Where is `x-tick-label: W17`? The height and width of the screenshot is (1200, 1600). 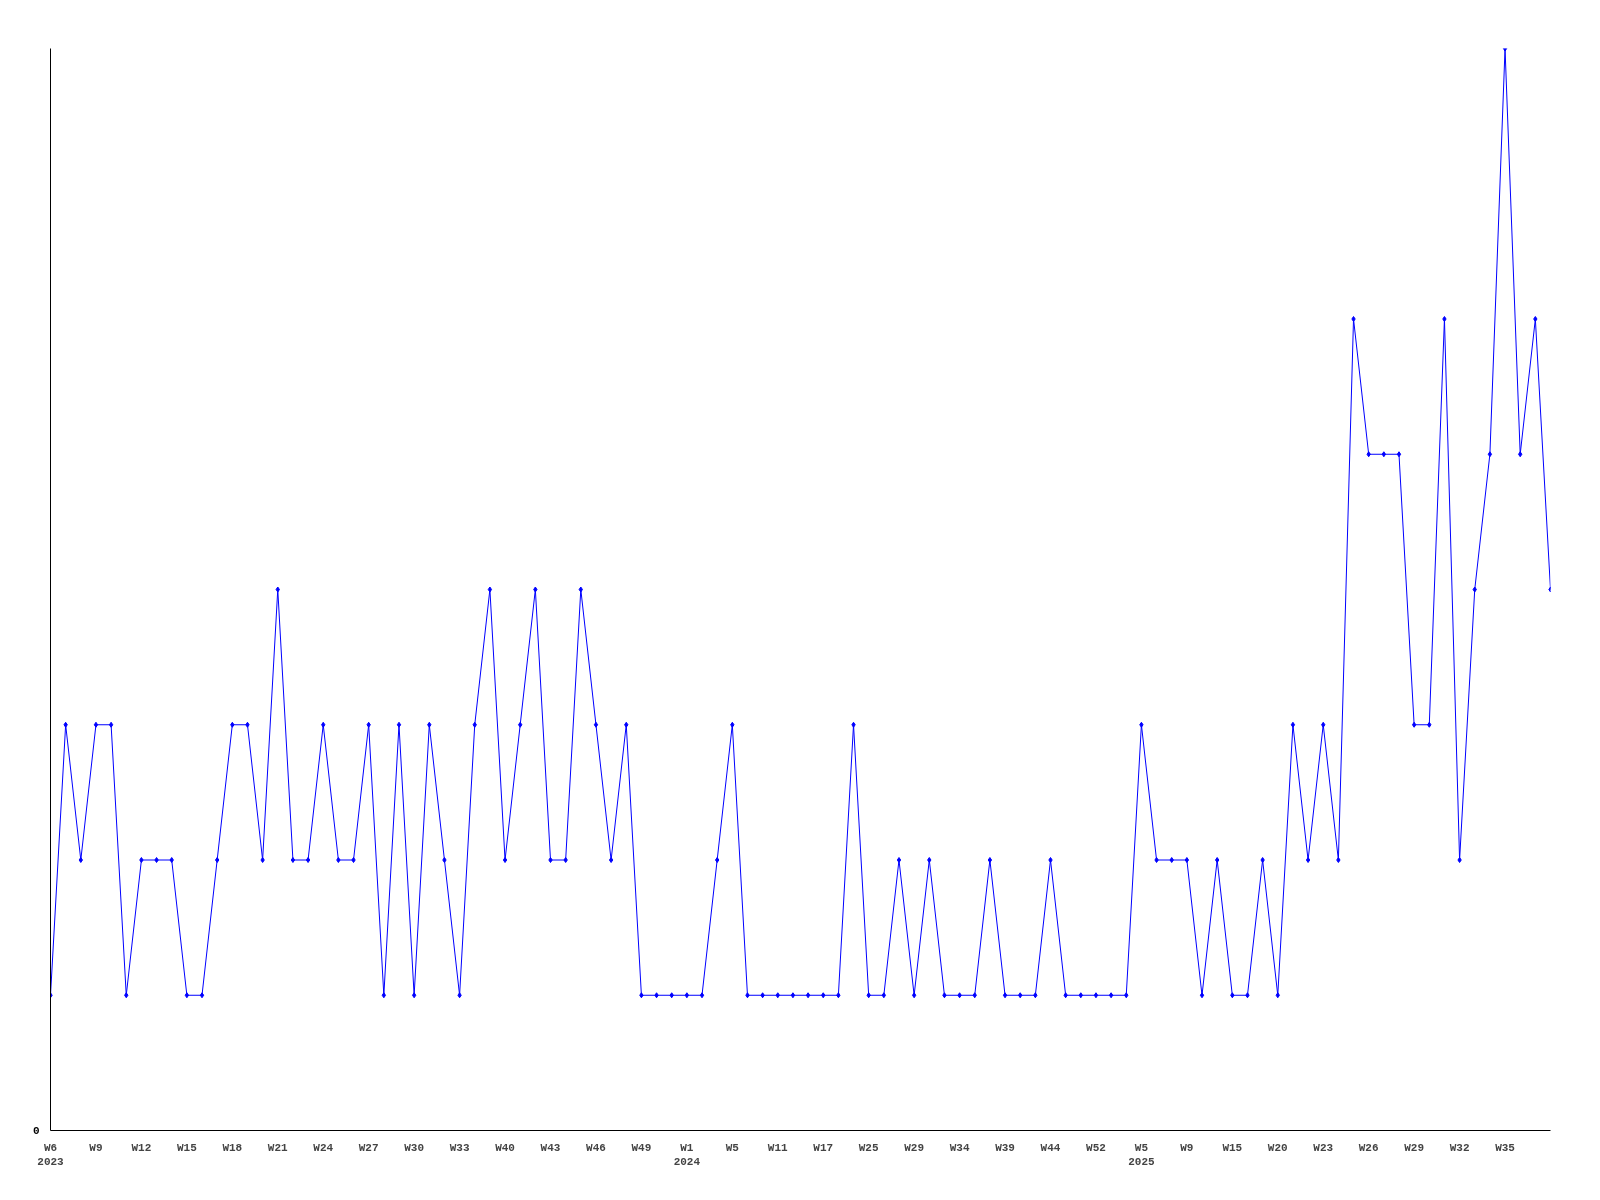
x-tick-label: W17 is located at coordinates (823, 1147).